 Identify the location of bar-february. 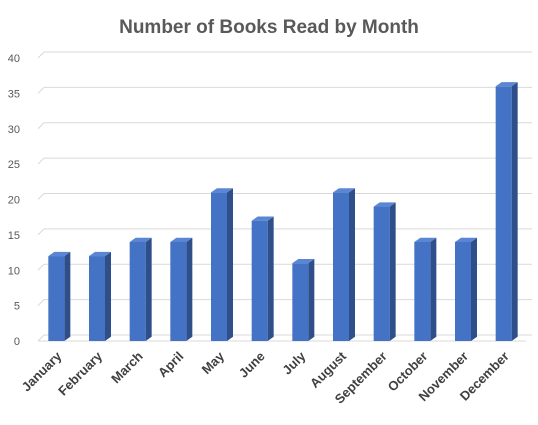
(100, 296).